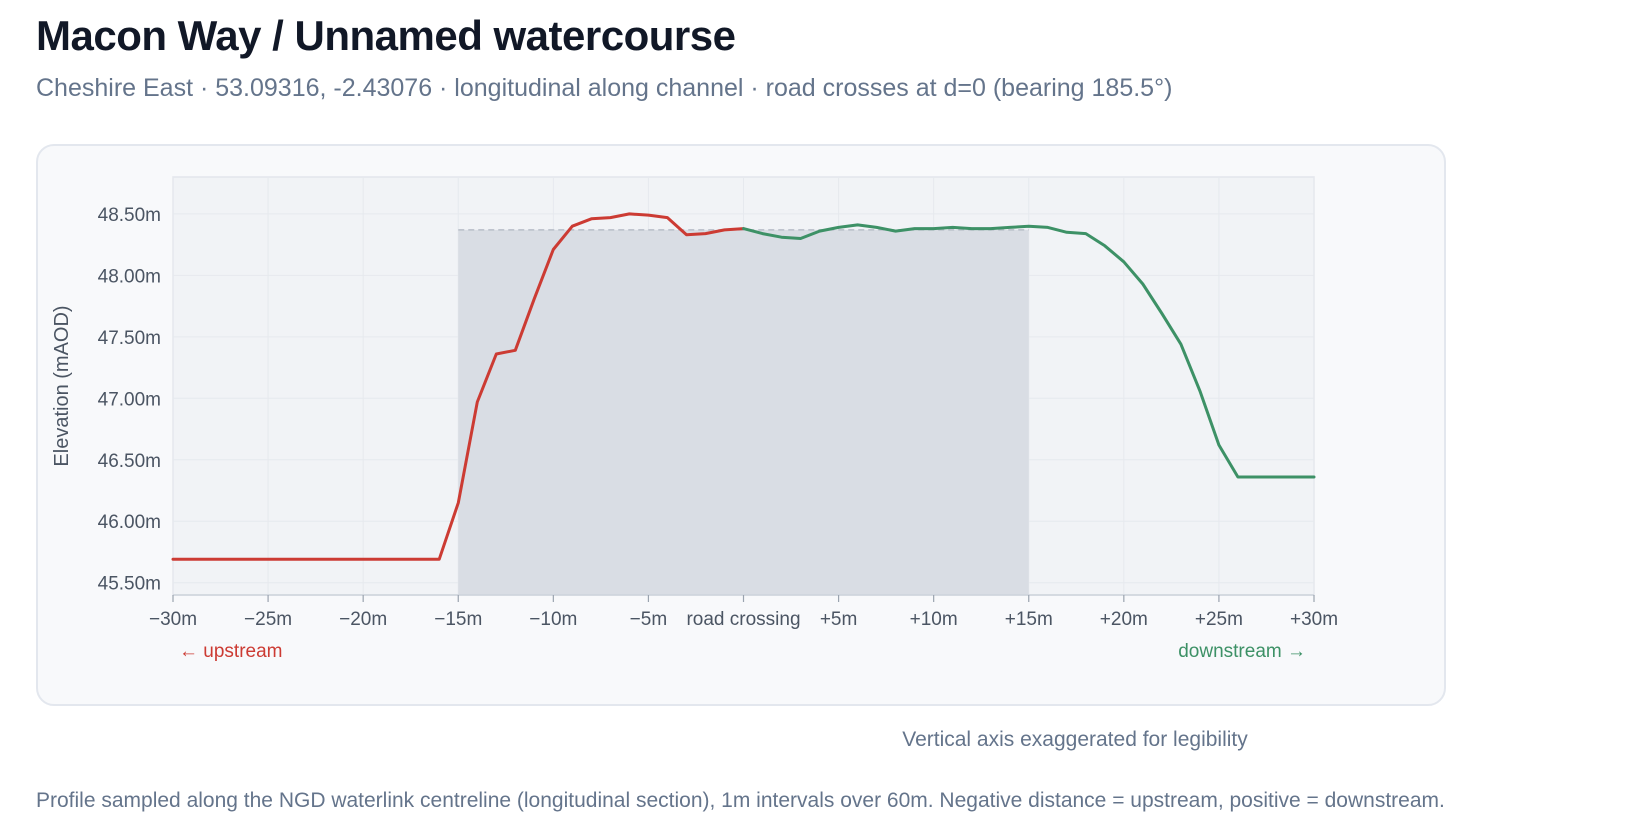 The image size is (1636, 834). What do you see at coordinates (129, 522) in the screenshot?
I see `y-tick-label: 46.00m` at bounding box center [129, 522].